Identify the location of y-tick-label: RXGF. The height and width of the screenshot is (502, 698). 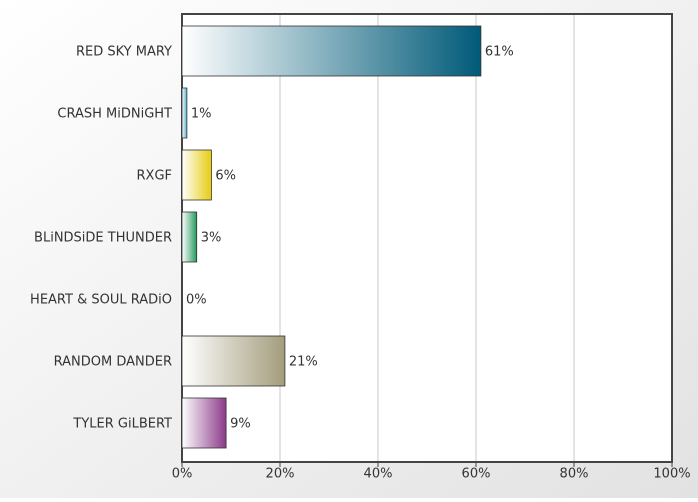
(155, 176).